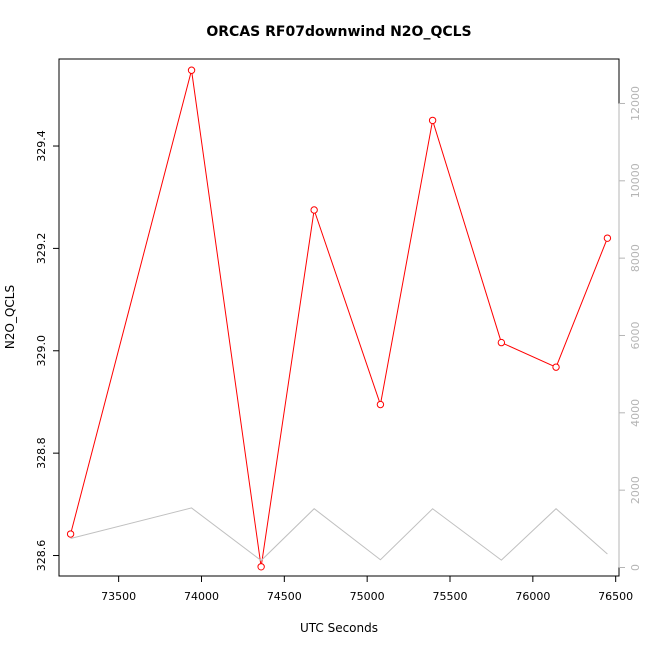 This screenshot has height=650, width=650. What do you see at coordinates (41, 556) in the screenshot?
I see `y-tick-label: 328.6` at bounding box center [41, 556].